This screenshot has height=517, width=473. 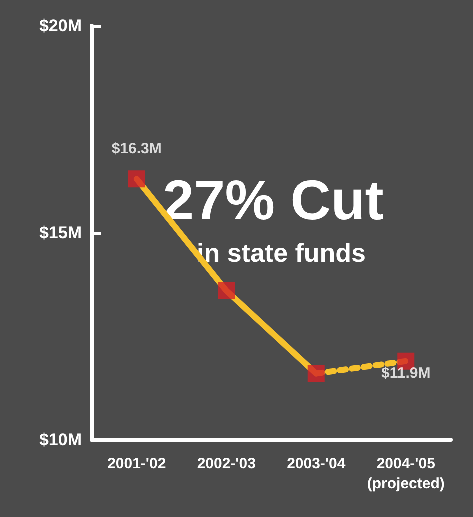 What do you see at coordinates (273, 200) in the screenshot?
I see `annotation: 27% Cut` at bounding box center [273, 200].